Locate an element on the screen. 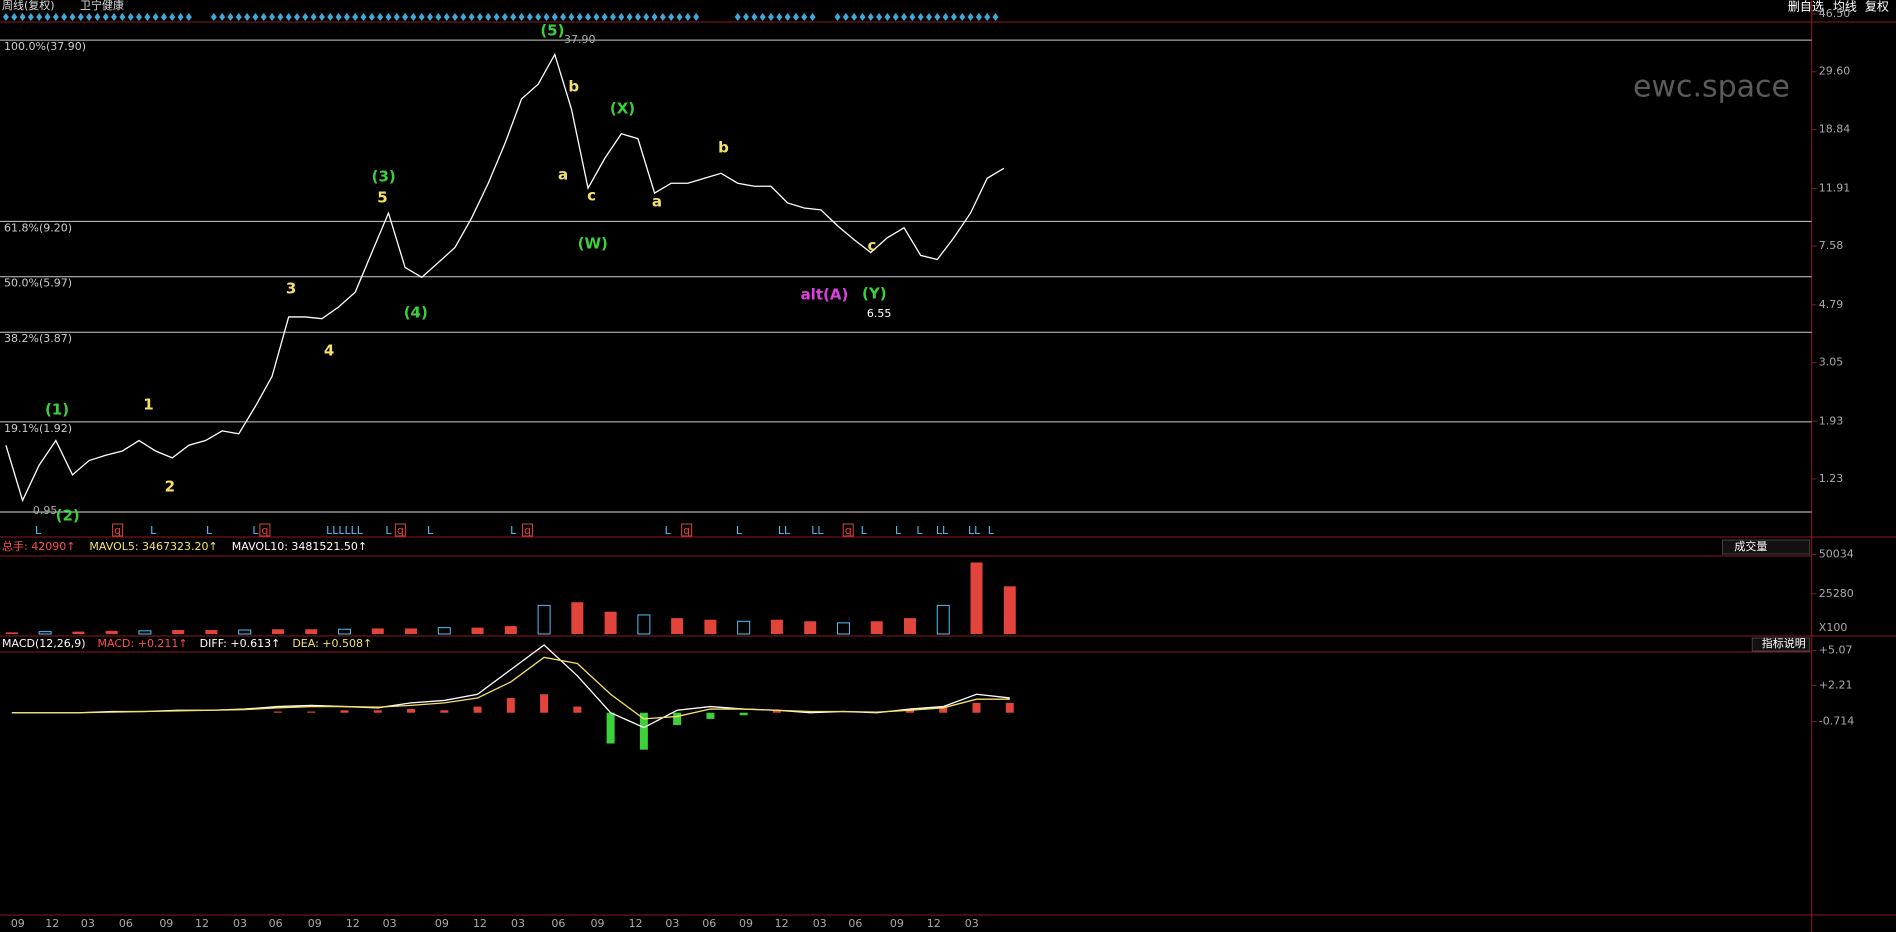  signal: LLLLLL is located at coordinates (345, 530).